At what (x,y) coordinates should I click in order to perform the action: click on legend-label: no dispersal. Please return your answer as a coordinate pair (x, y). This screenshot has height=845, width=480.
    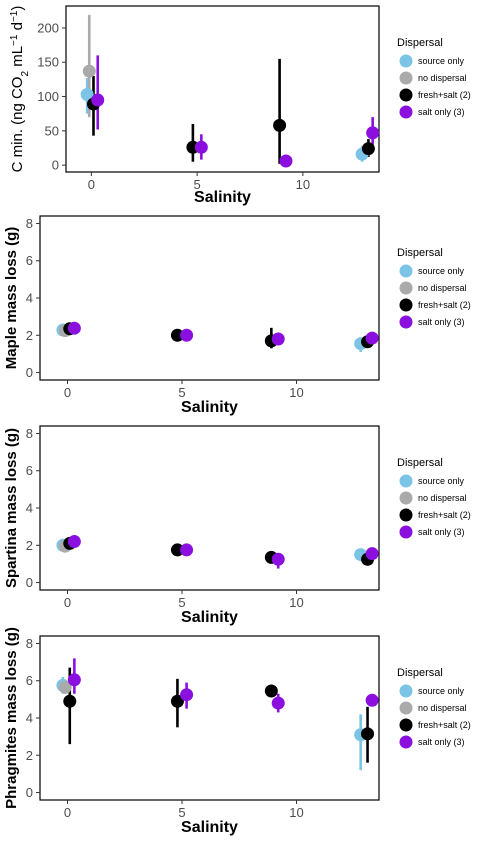
    Looking at the image, I should click on (442, 708).